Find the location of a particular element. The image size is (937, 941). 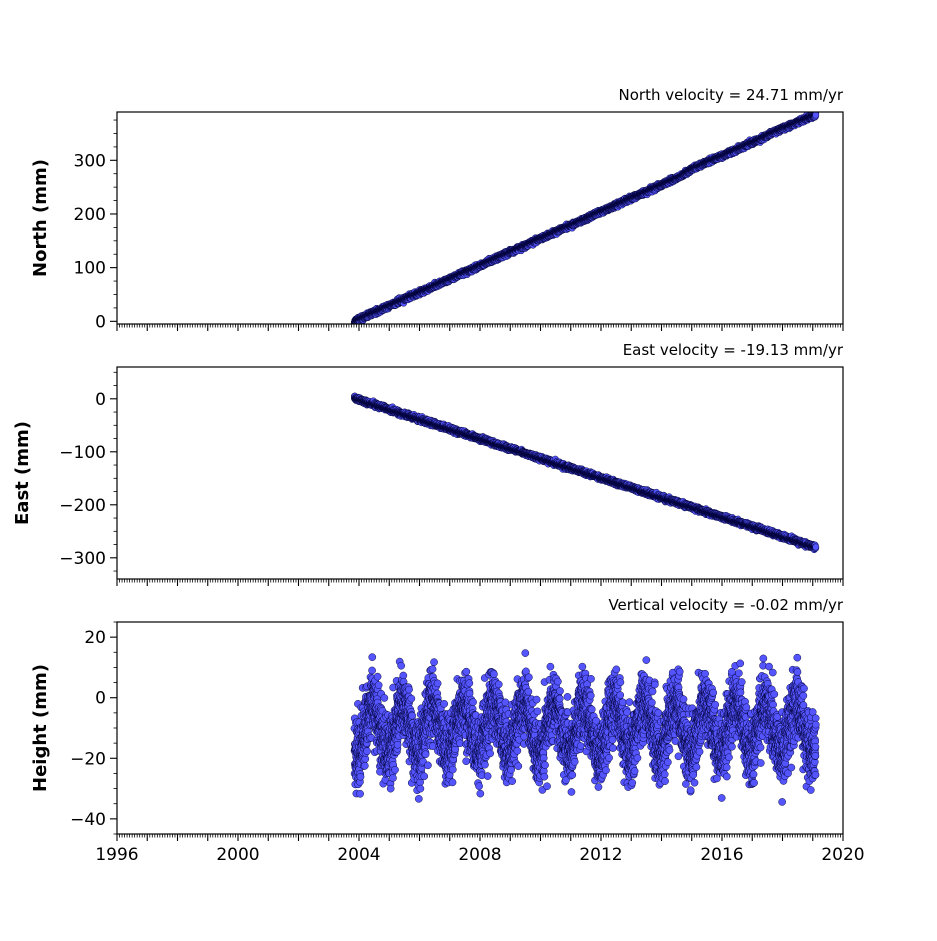

data-points is located at coordinates (585, 218).